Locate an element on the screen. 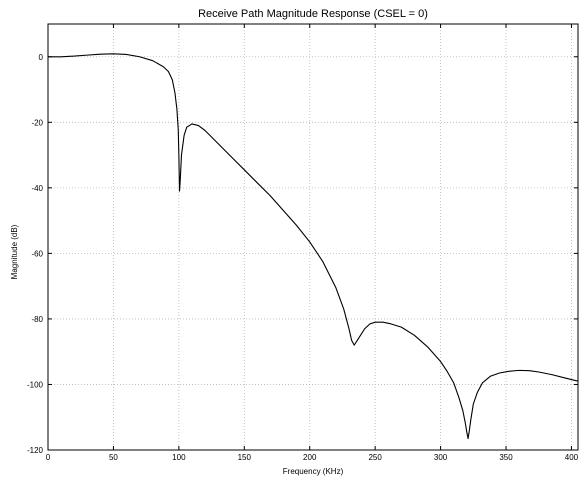  x-tick-label: 300 is located at coordinates (441, 457).